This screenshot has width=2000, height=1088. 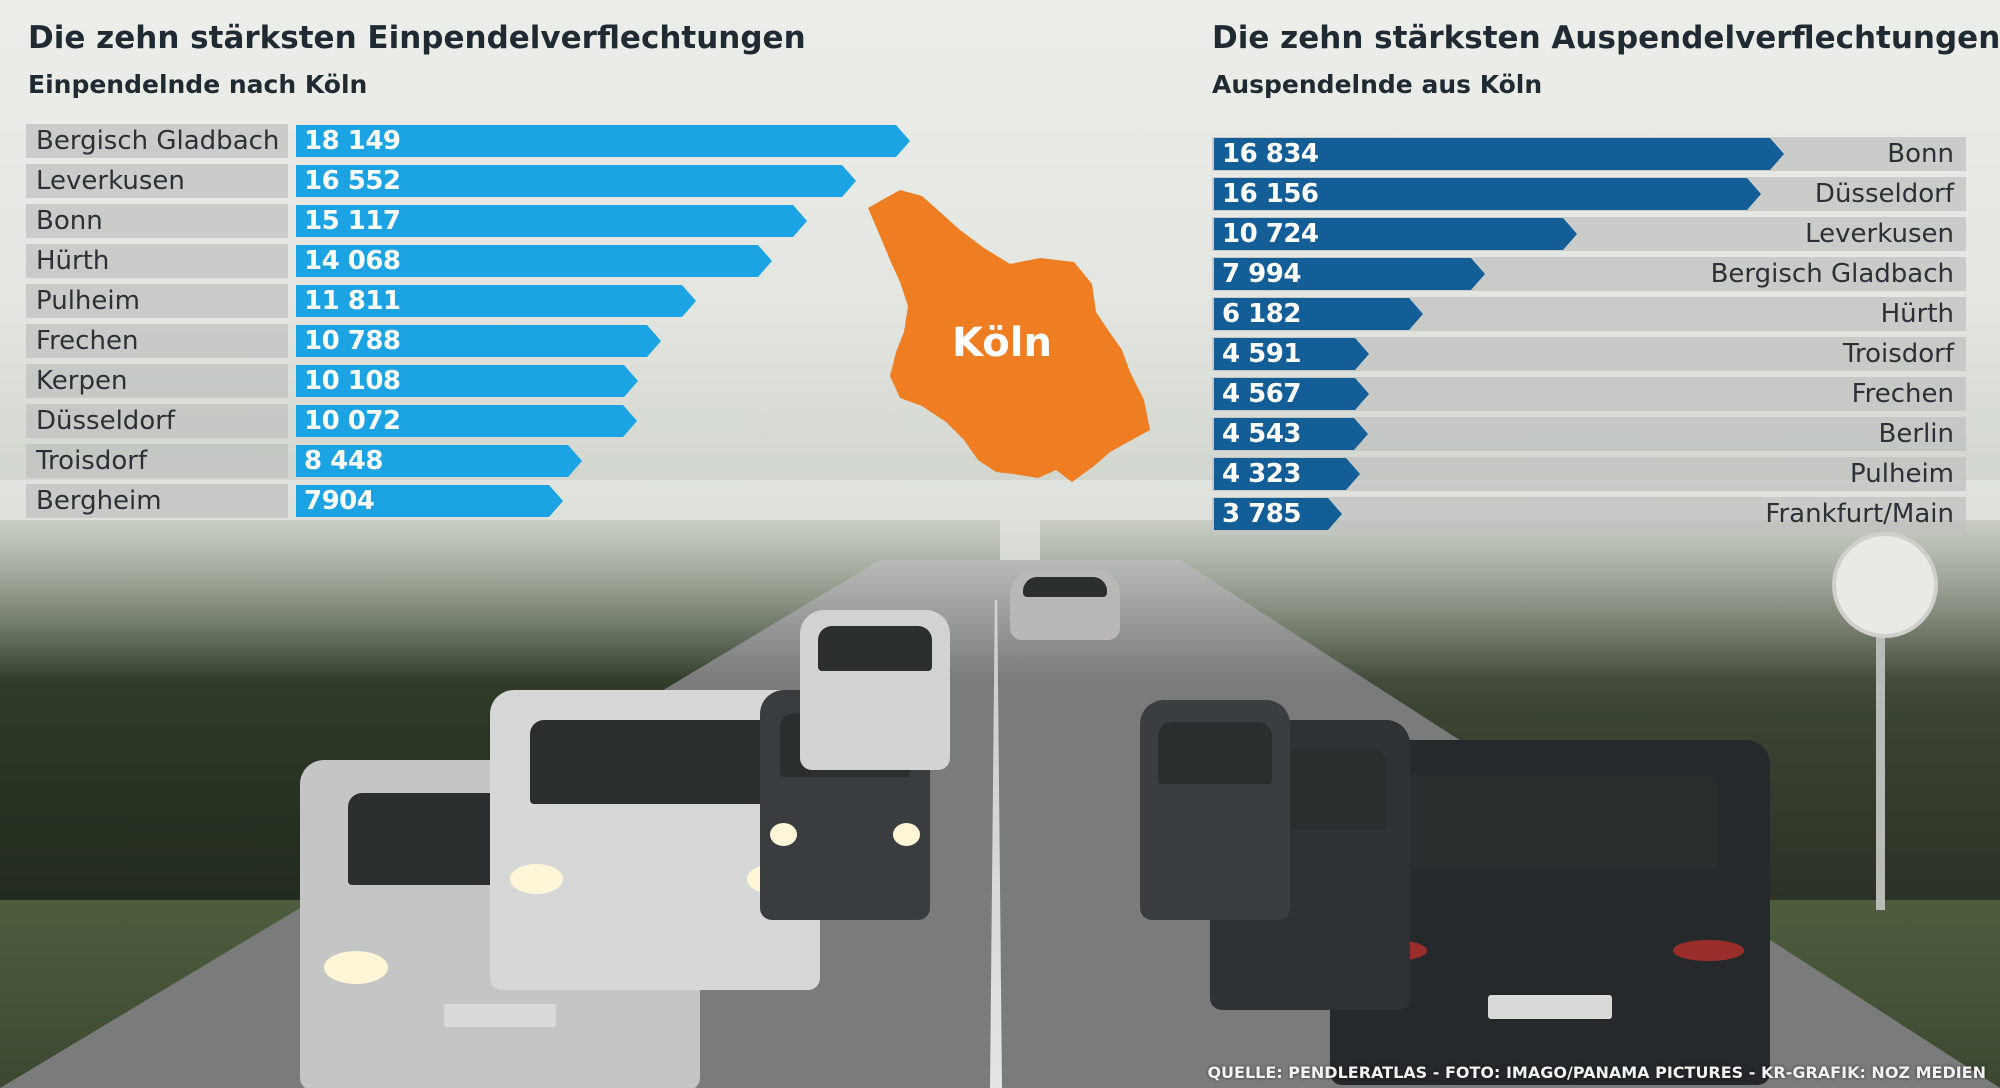 I want to click on value-label: 10 788, so click(x=352, y=341).